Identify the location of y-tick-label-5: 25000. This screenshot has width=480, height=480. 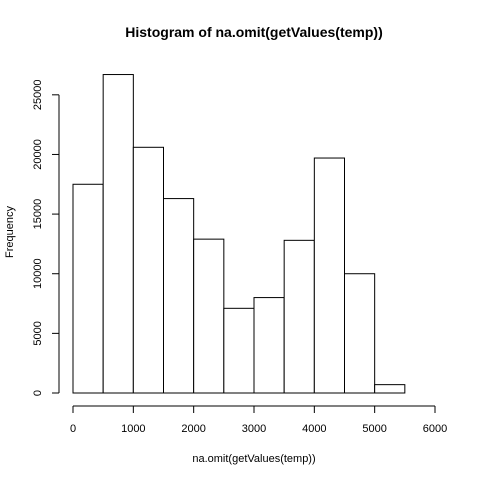
(38, 95).